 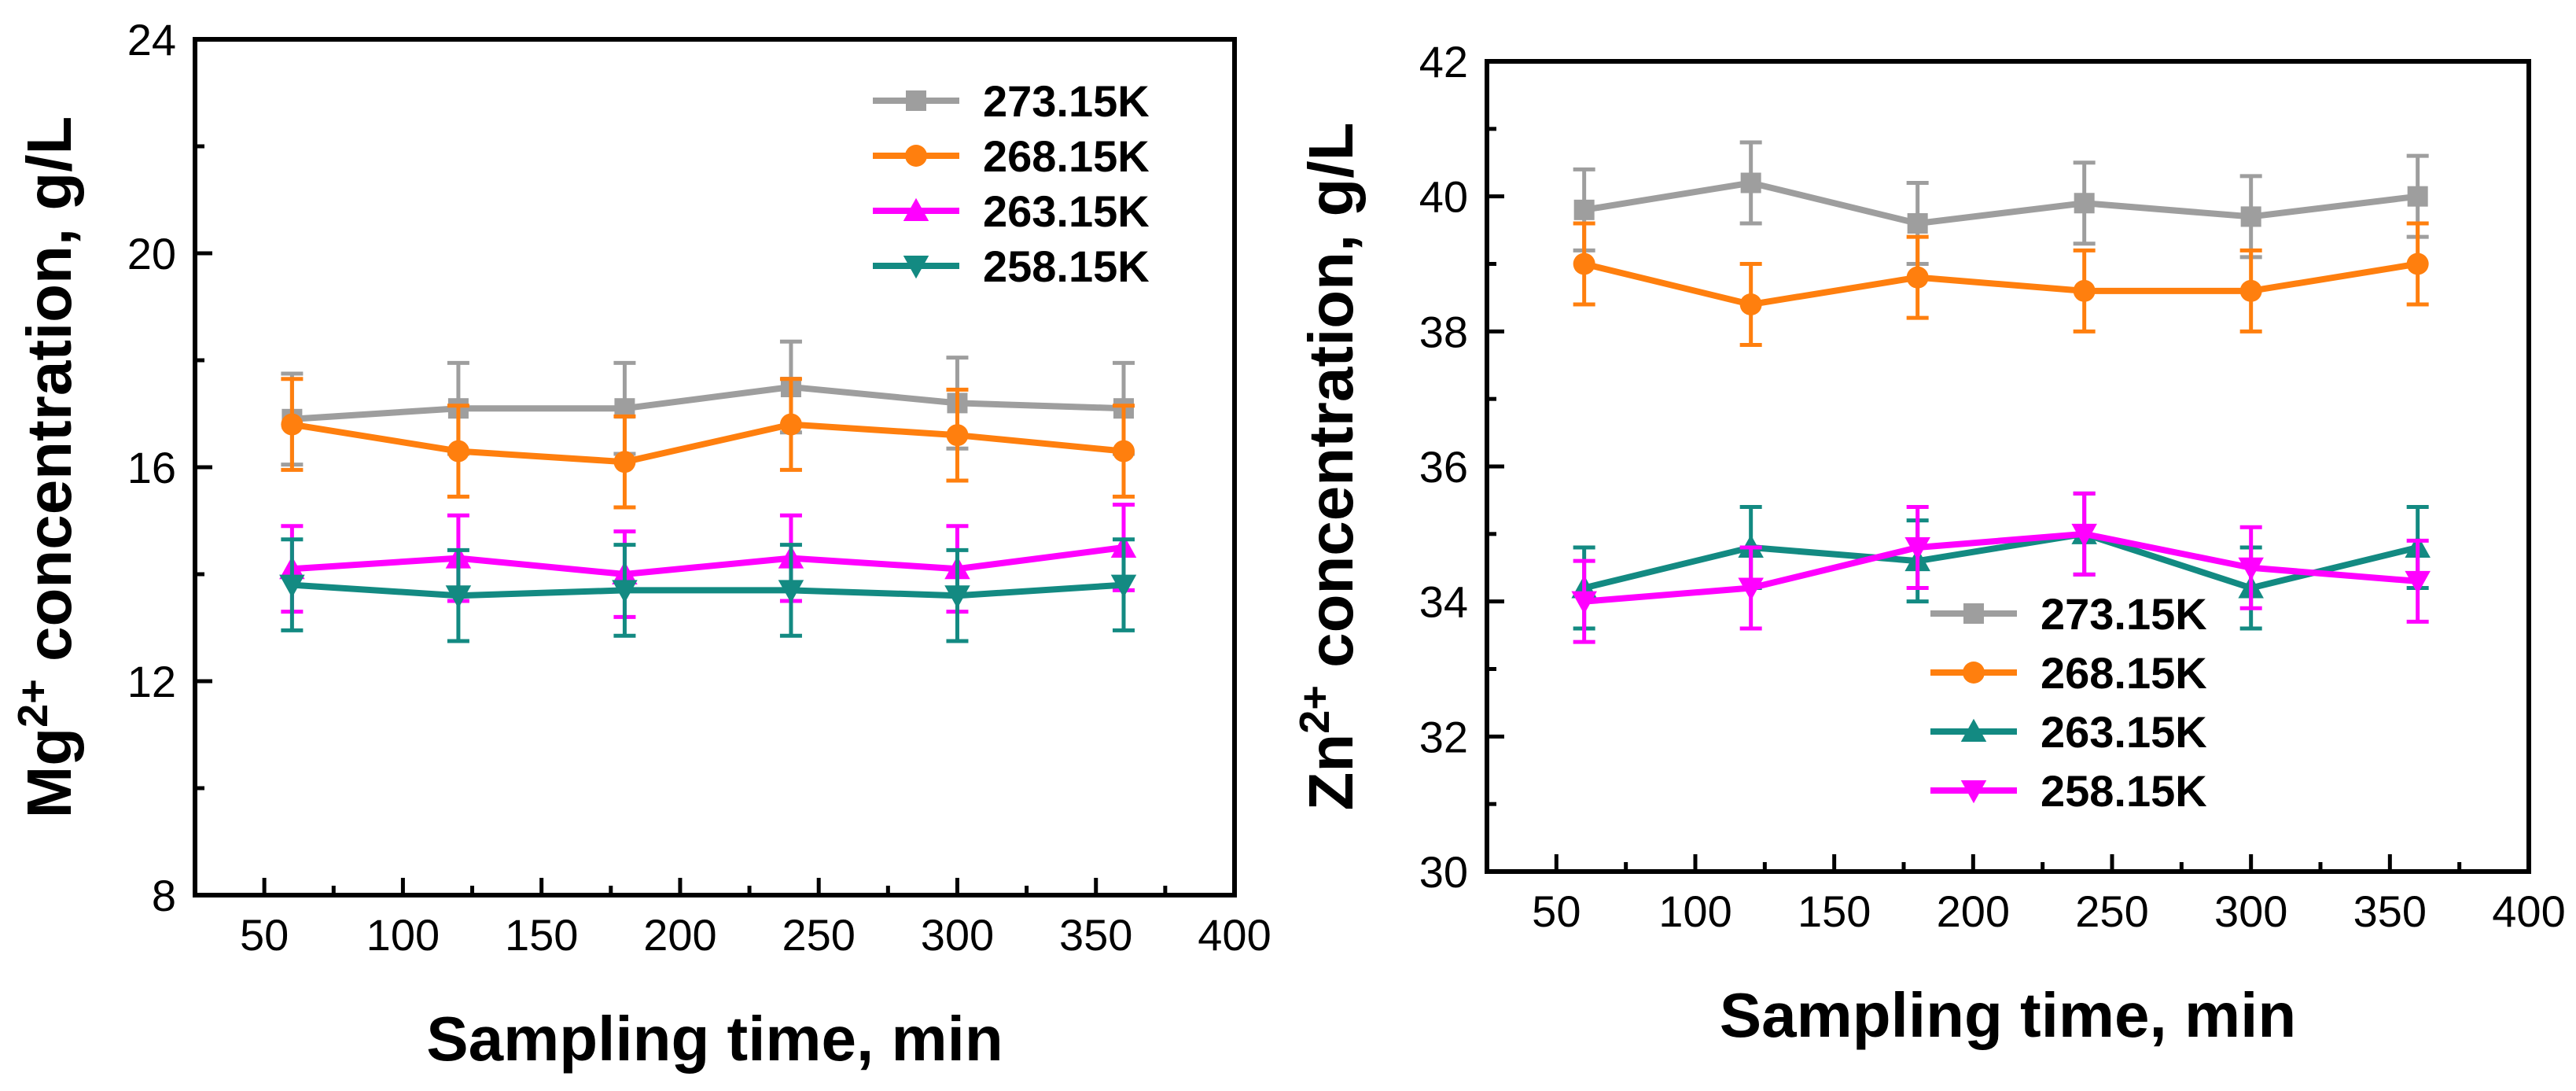 I want to click on y-tick-label: 38, so click(x=1443, y=331).